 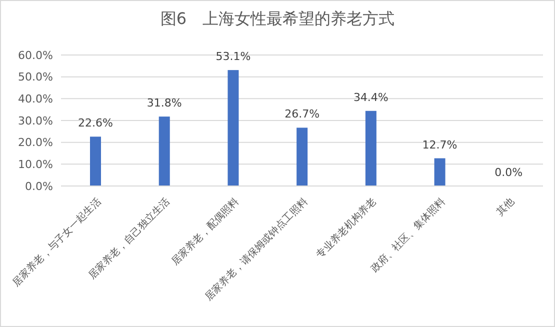 I want to click on data-label: 0.0%, so click(x=508, y=172).